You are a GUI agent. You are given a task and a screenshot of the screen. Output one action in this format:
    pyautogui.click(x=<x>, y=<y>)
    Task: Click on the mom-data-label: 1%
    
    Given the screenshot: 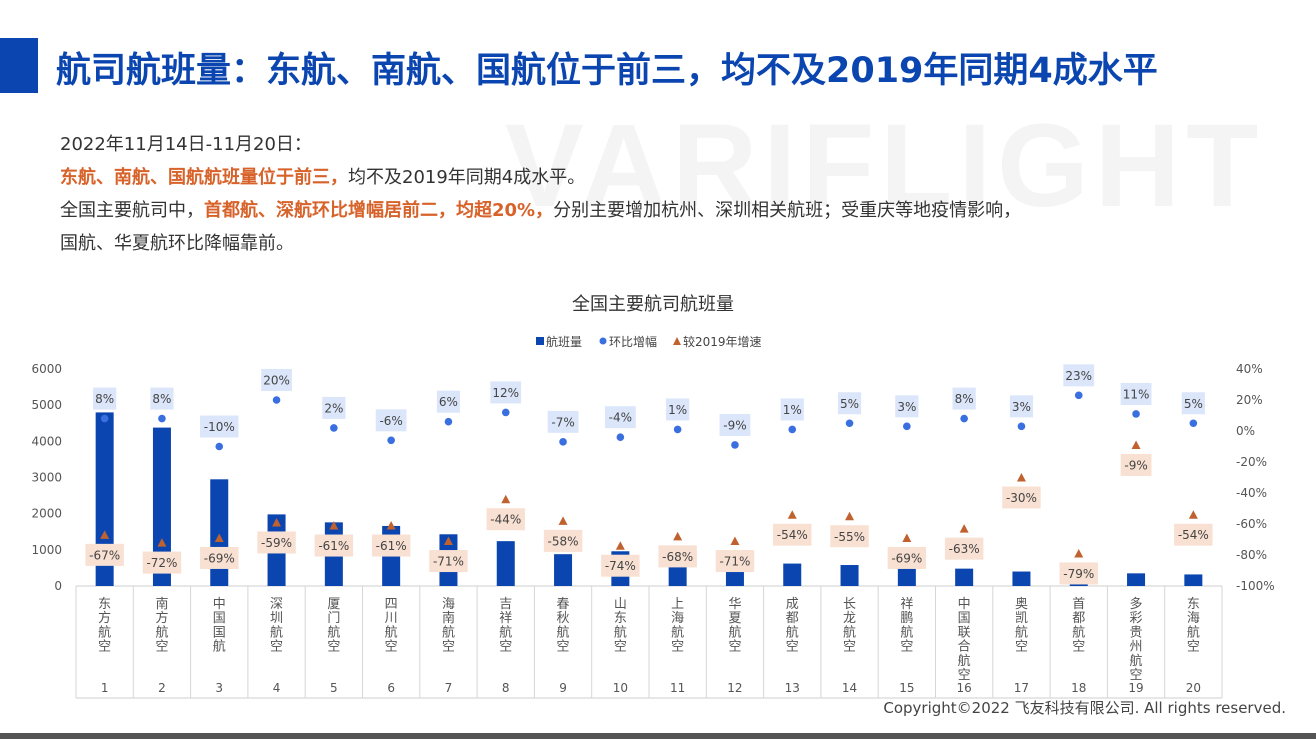 What is the action you would take?
    pyautogui.click(x=792, y=410)
    